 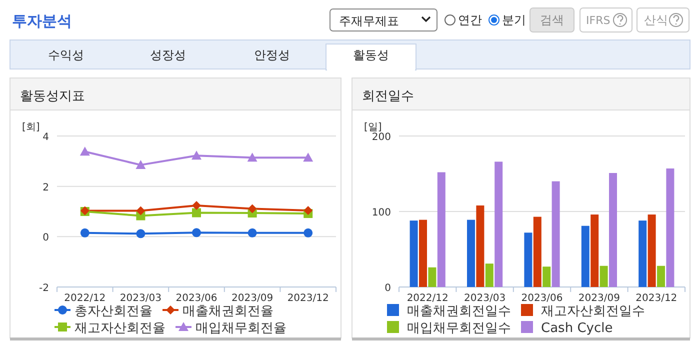 What do you see at coordinates (470, 20) in the screenshot?
I see `text: 연간` at bounding box center [470, 20].